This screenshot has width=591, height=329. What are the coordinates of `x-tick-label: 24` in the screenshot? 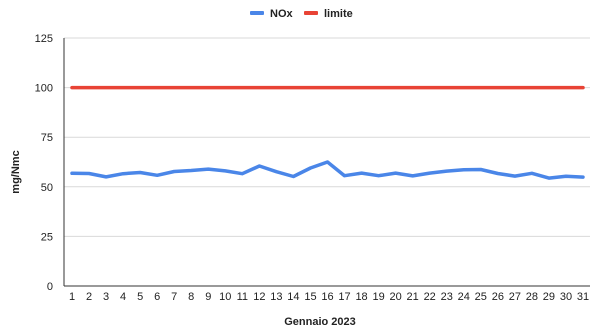 It's located at (464, 297).